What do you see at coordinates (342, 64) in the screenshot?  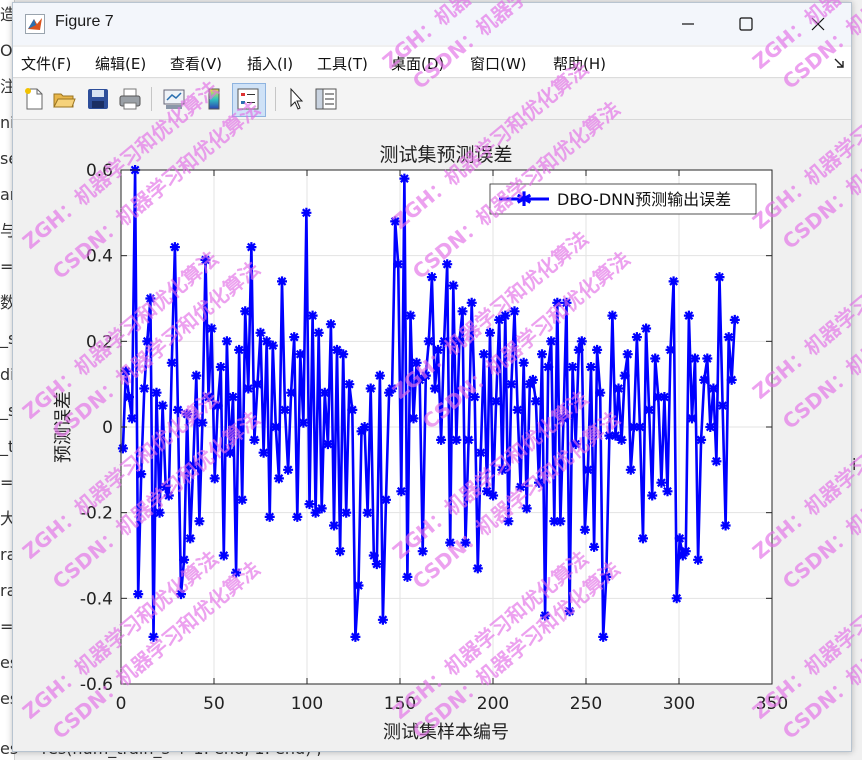 I see `menu-tools: 工具(T)` at bounding box center [342, 64].